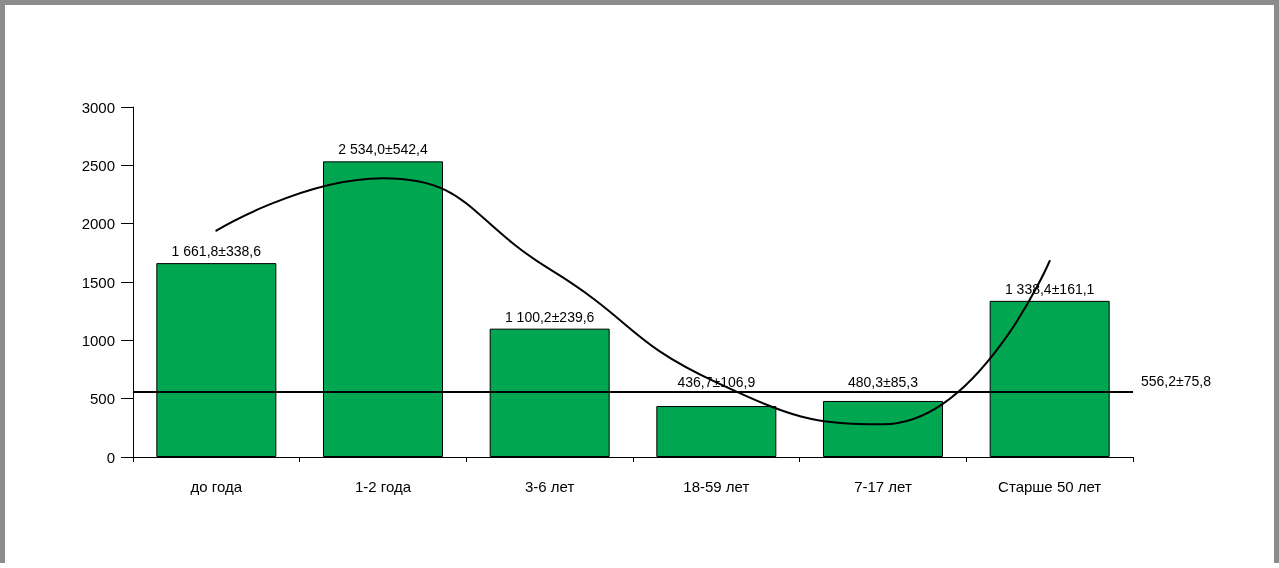 The width and height of the screenshot is (1279, 568). Describe the element at coordinates (883, 382) in the screenshot. I see `data-label: 480,3±85,3` at that location.